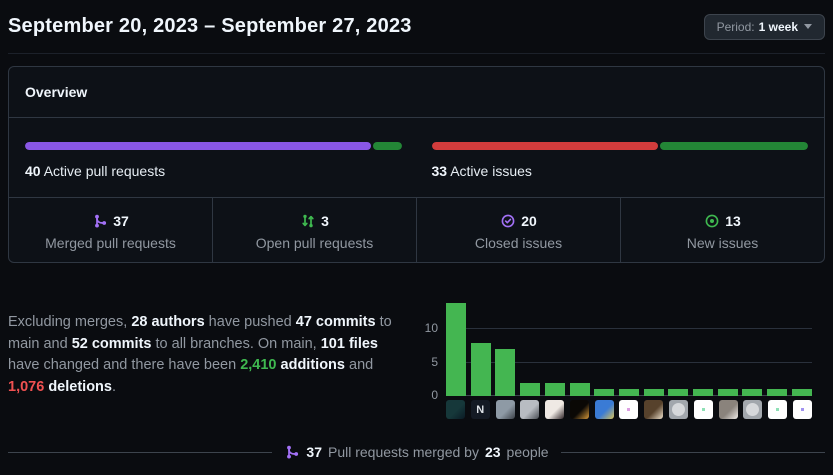 Image resolution: width=833 pixels, height=475 pixels. I want to click on merged-by-footer: 37 Pull requests merged by 23 people, so click(417, 452).